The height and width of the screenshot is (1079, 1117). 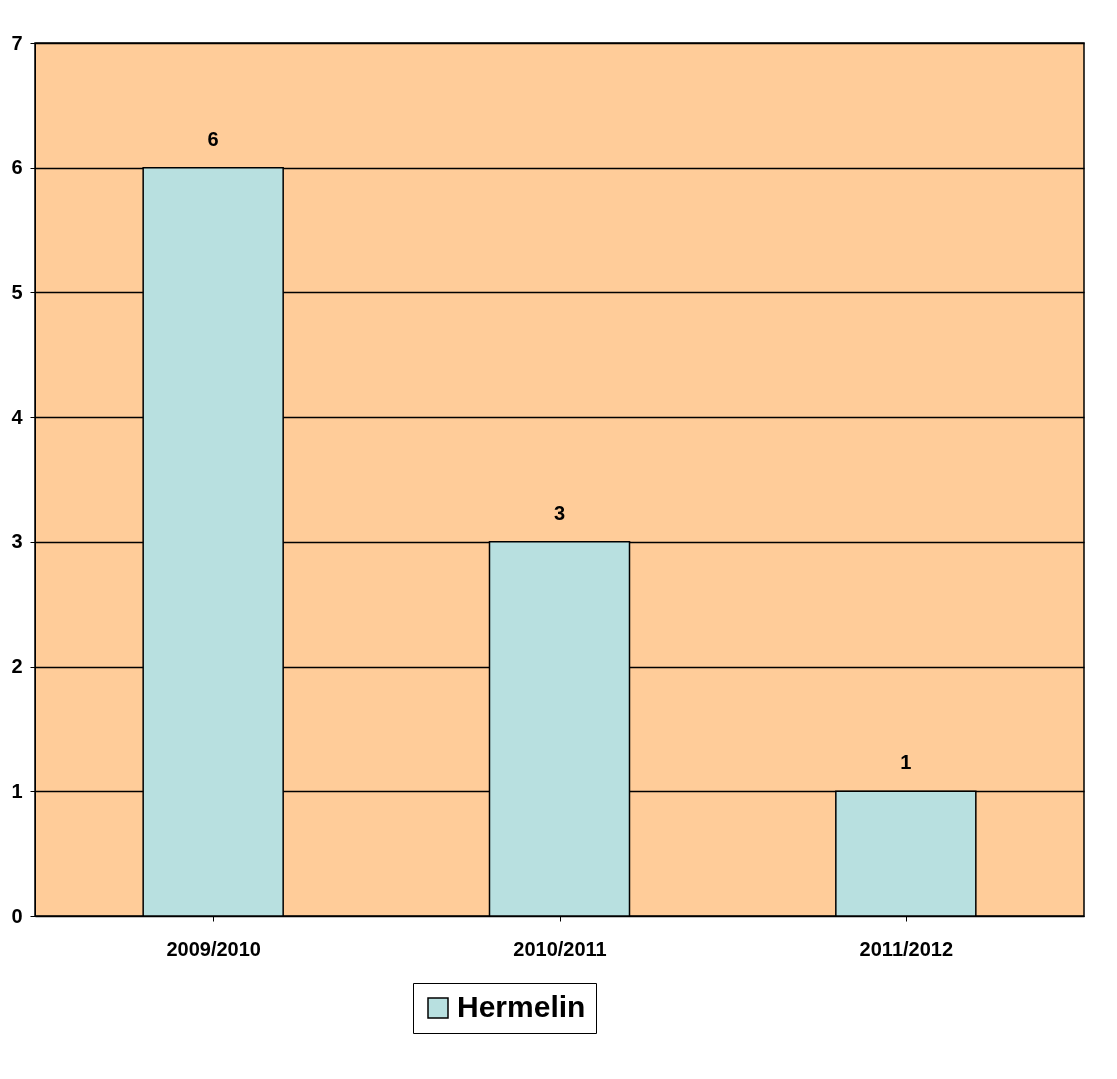 I want to click on y-tick-label: 1, so click(x=17, y=790).